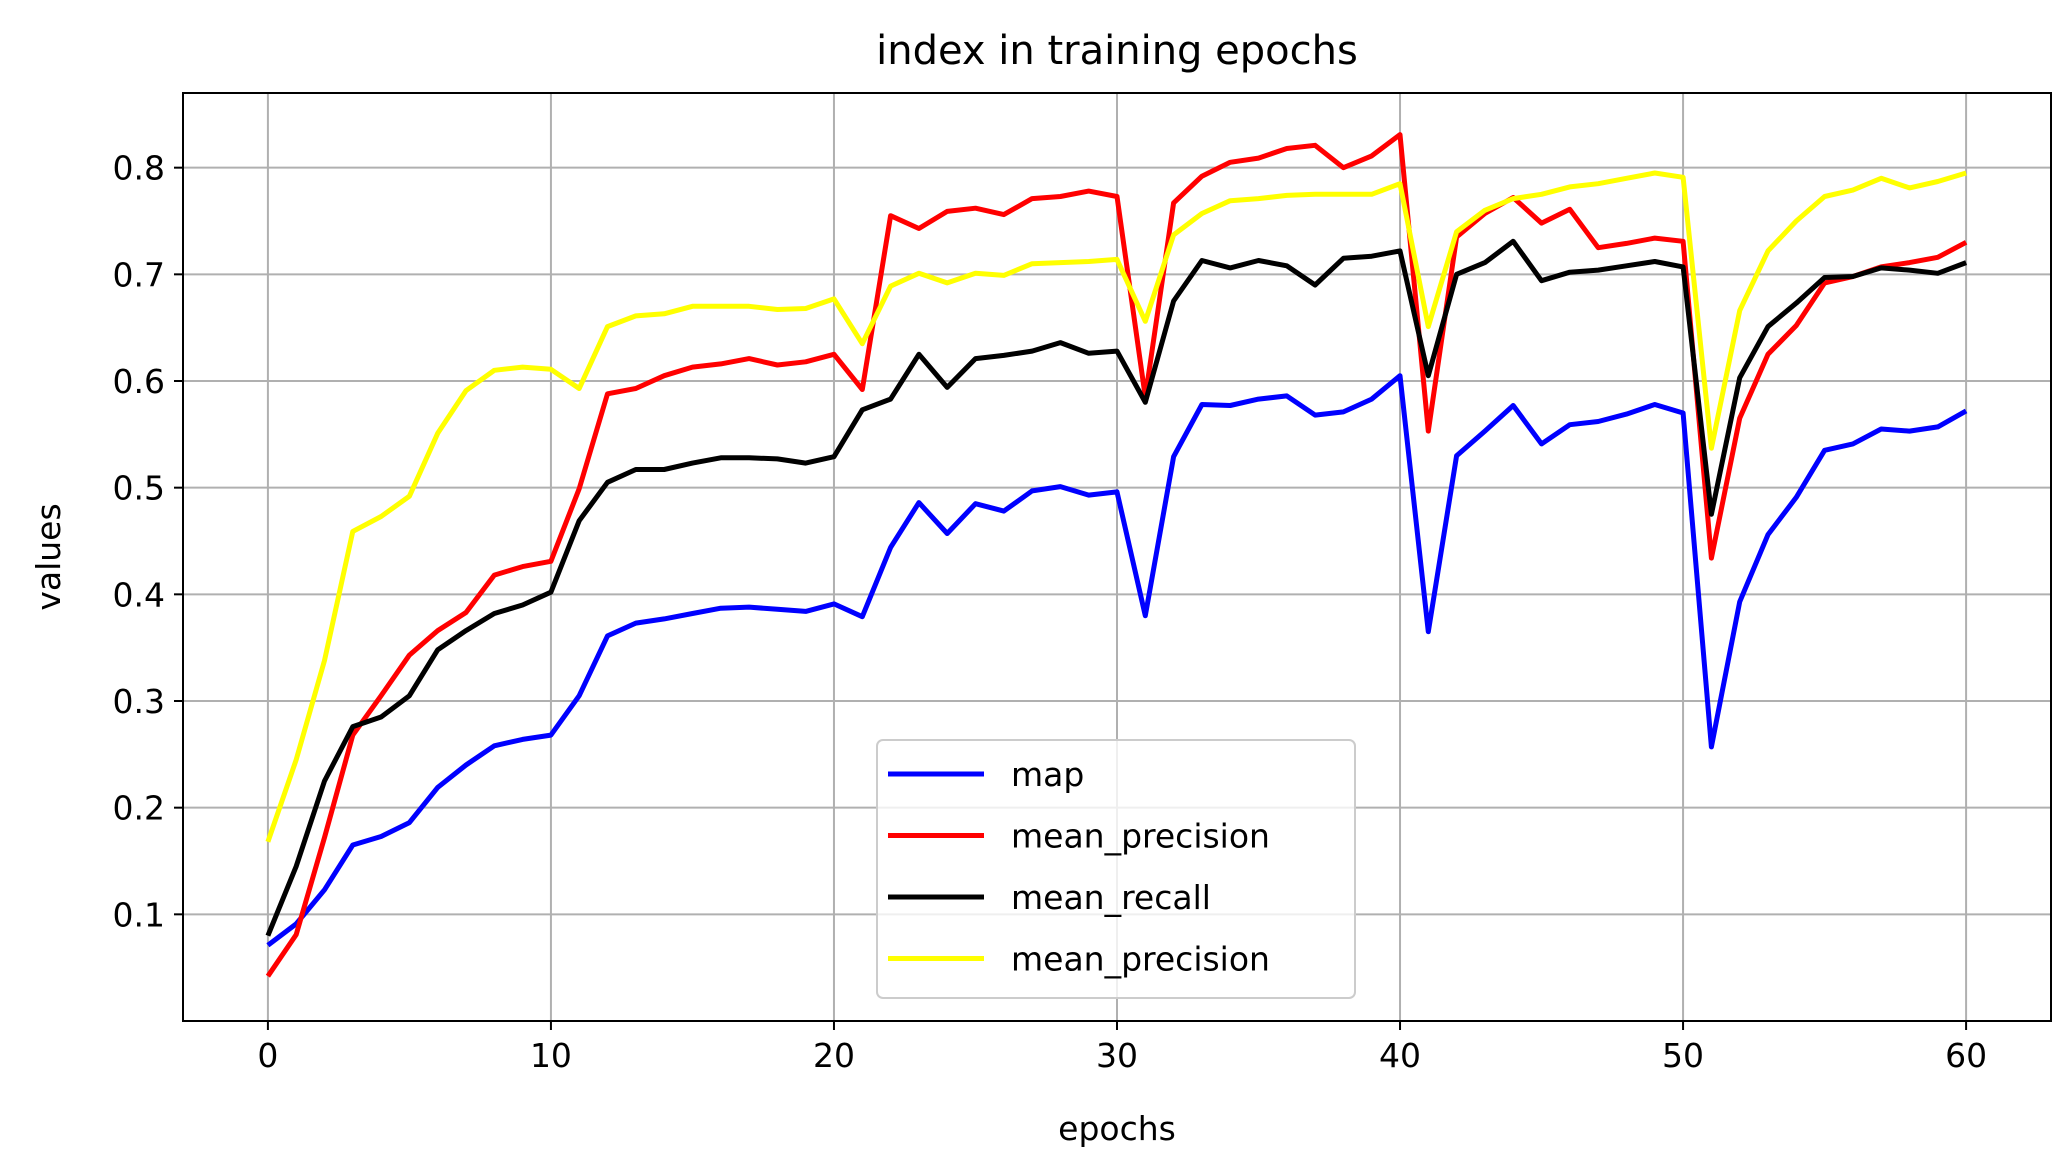 This screenshot has width=2072, height=1172. What do you see at coordinates (1117, 51) in the screenshot?
I see `chart-title: index in training epochs` at bounding box center [1117, 51].